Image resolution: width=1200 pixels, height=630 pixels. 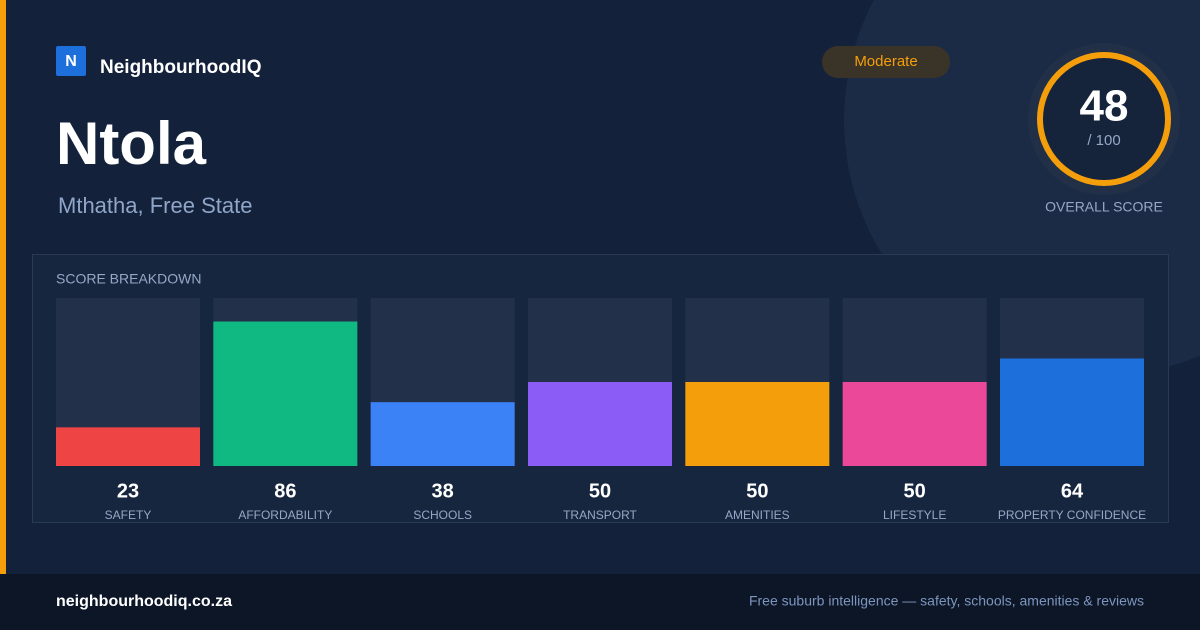 I want to click on footer-site: neighbourhoodiq.co.za, so click(x=144, y=601).